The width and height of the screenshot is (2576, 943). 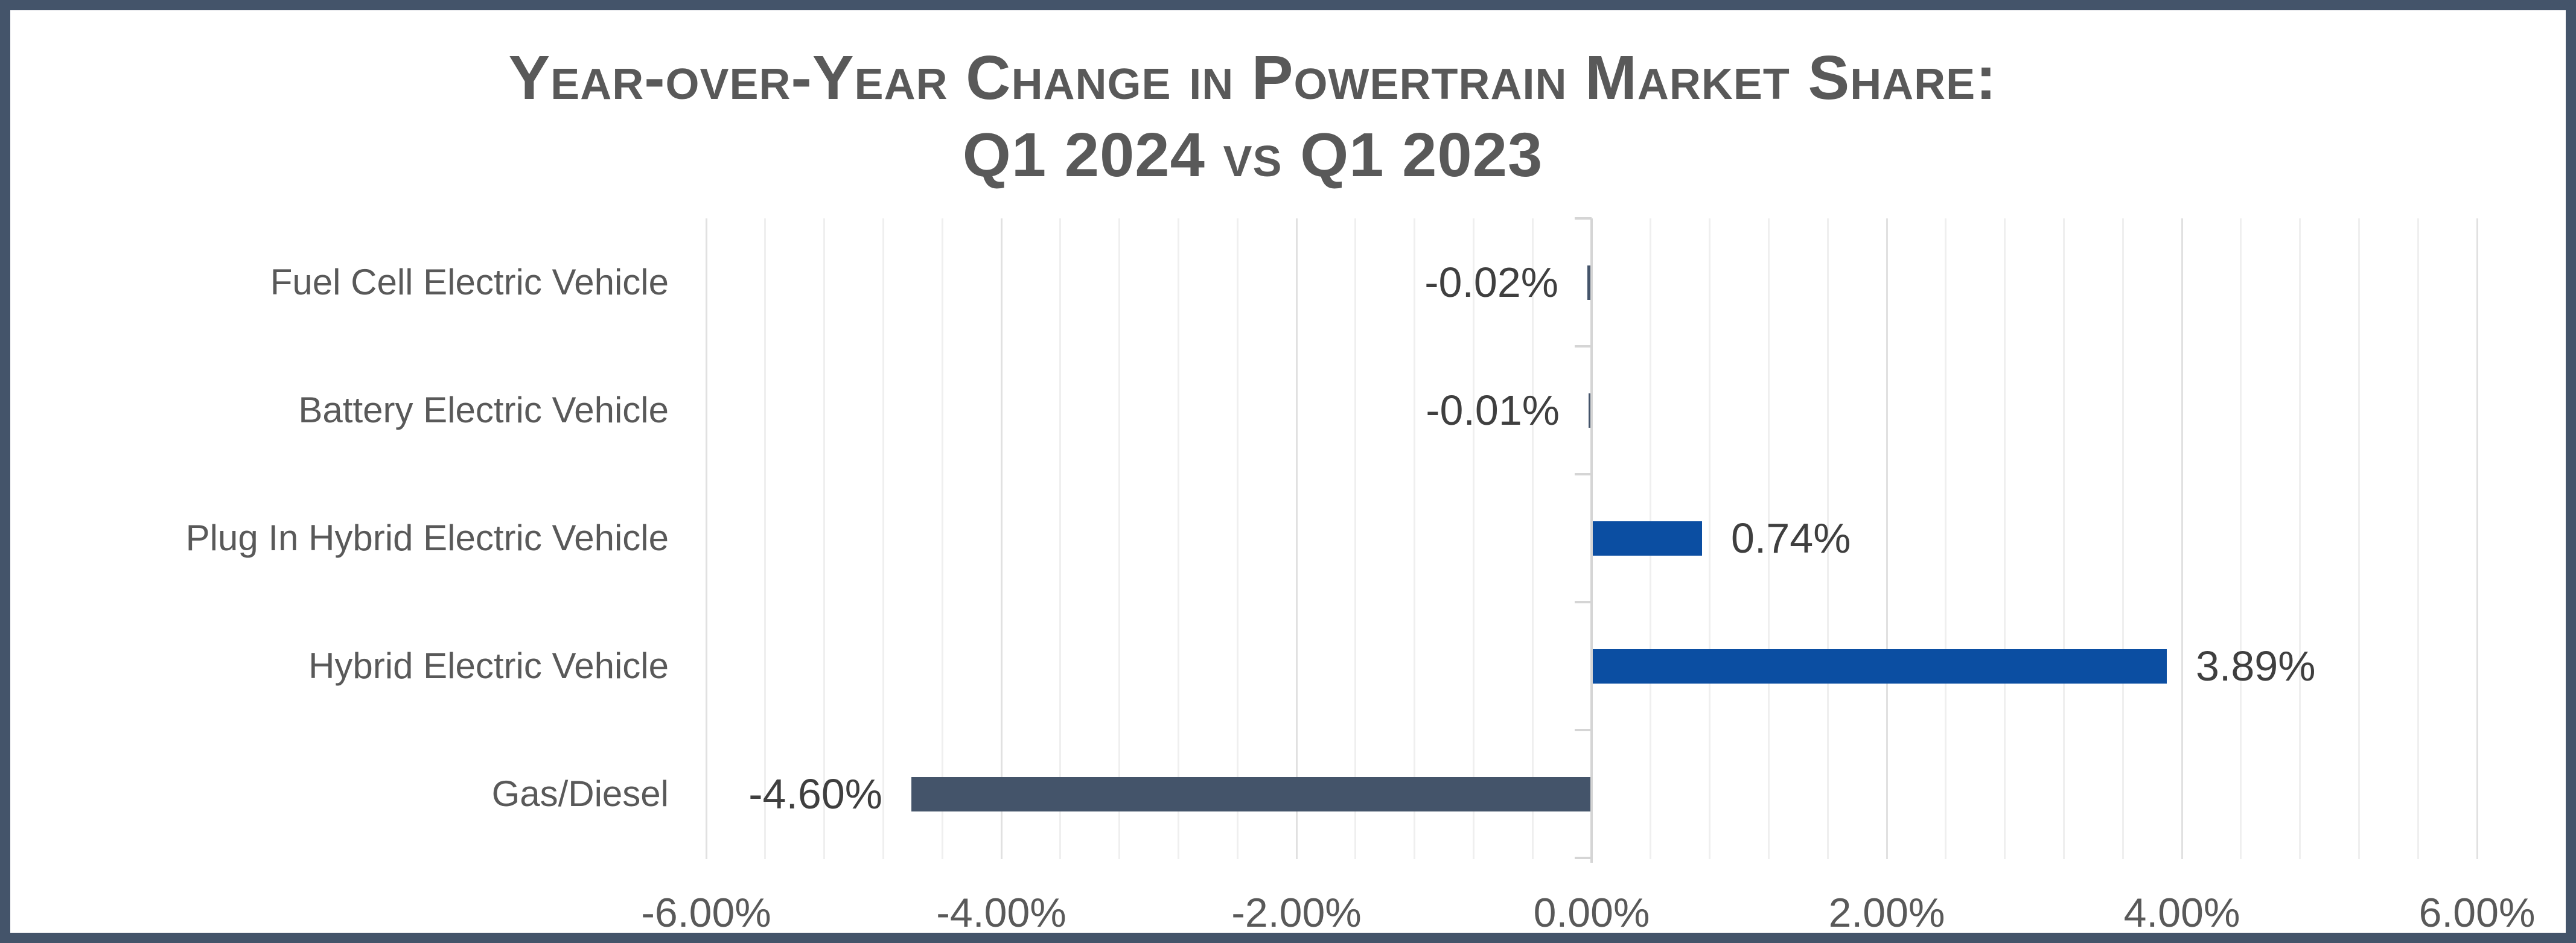 I want to click on x-axis-tick-label: 2.00%, so click(x=1886, y=913).